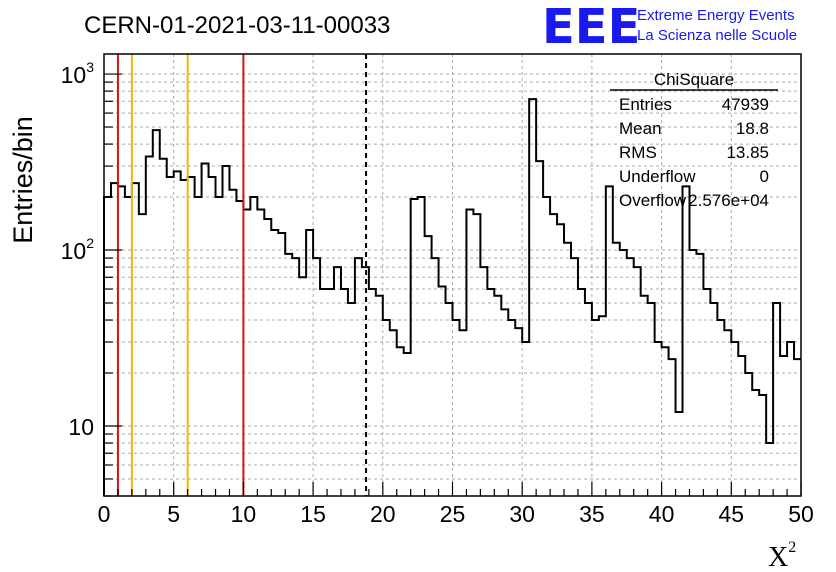 The image size is (836, 572). What do you see at coordinates (732, 514) in the screenshot?
I see `x-tick-label: 45` at bounding box center [732, 514].